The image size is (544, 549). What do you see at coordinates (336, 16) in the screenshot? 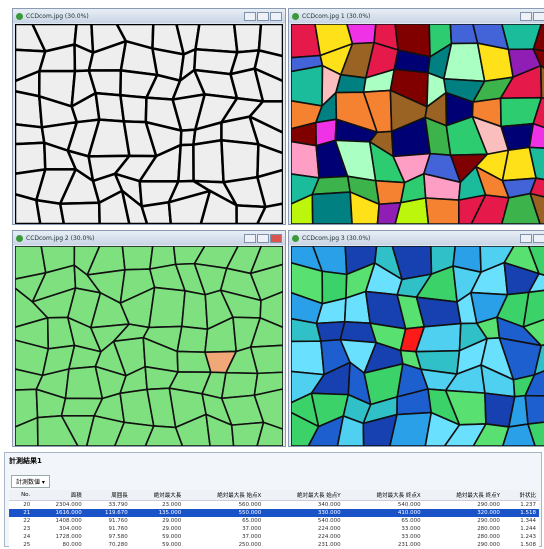
I see `window-title: CCDcom.jpg 1 (30.0%)` at bounding box center [336, 16].